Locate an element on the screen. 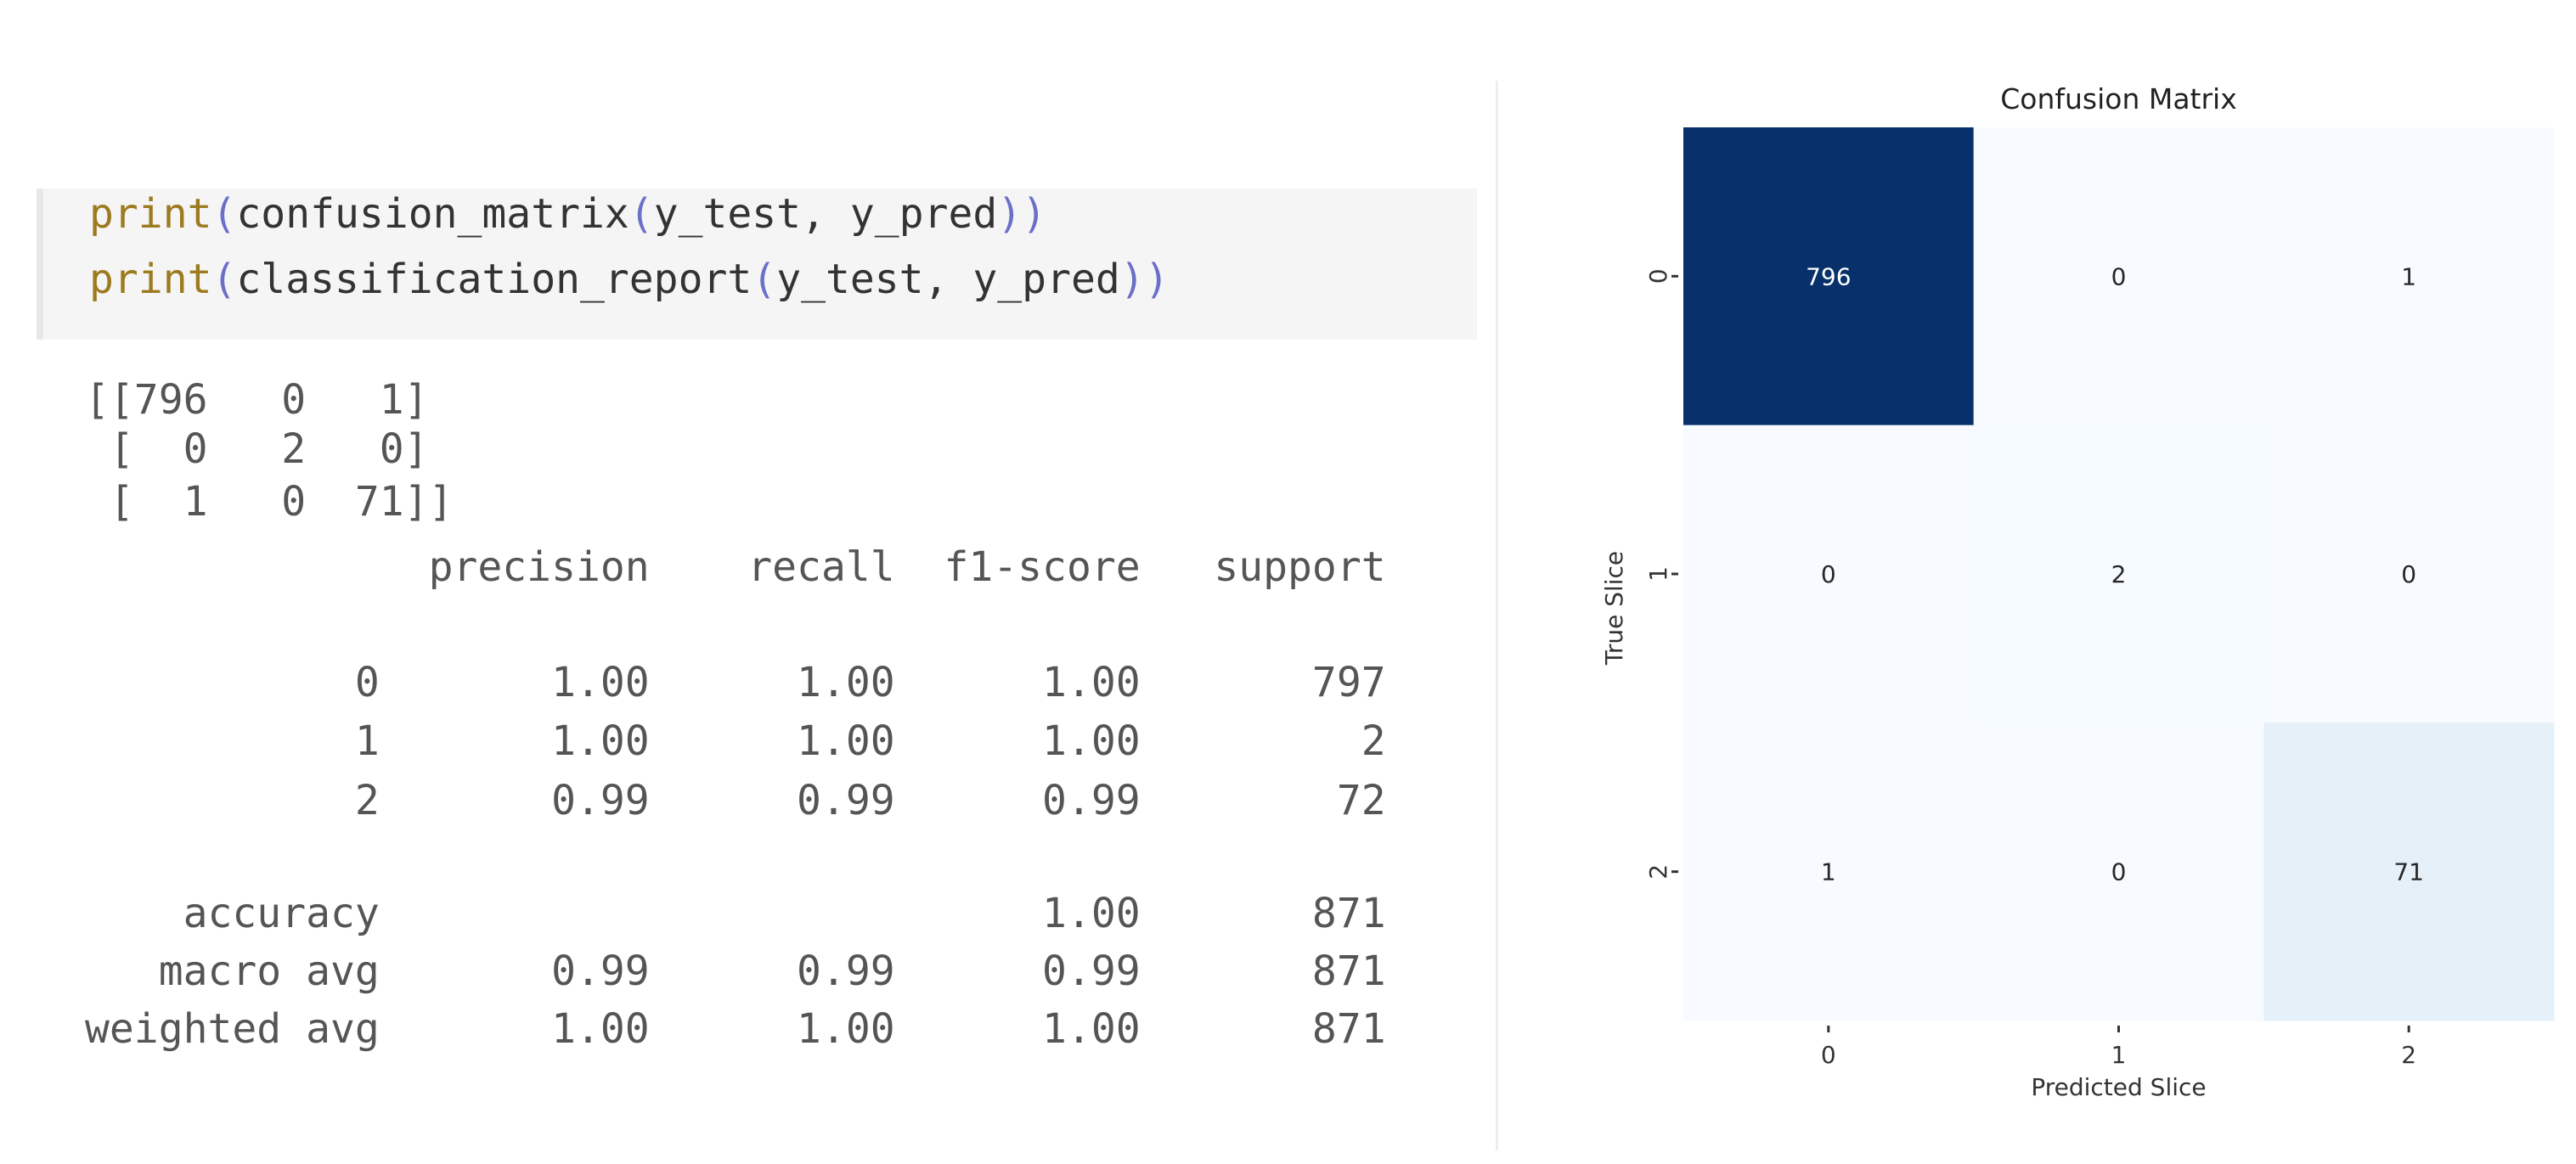  panel-divider is located at coordinates (1497, 615).